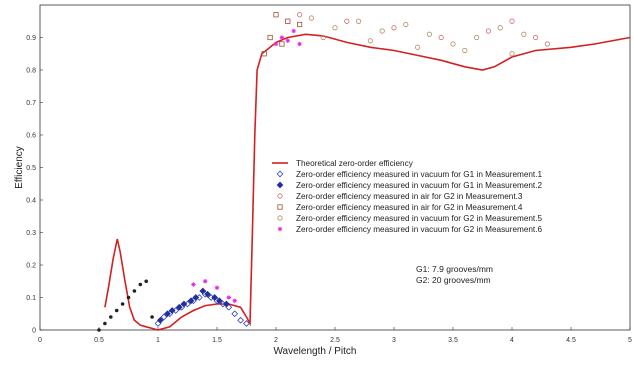 Image resolution: width=634 pixels, height=365 pixels. What do you see at coordinates (454, 269) in the screenshot?
I see `annotation-text: G1: 7.9 grooves/mm` at bounding box center [454, 269].